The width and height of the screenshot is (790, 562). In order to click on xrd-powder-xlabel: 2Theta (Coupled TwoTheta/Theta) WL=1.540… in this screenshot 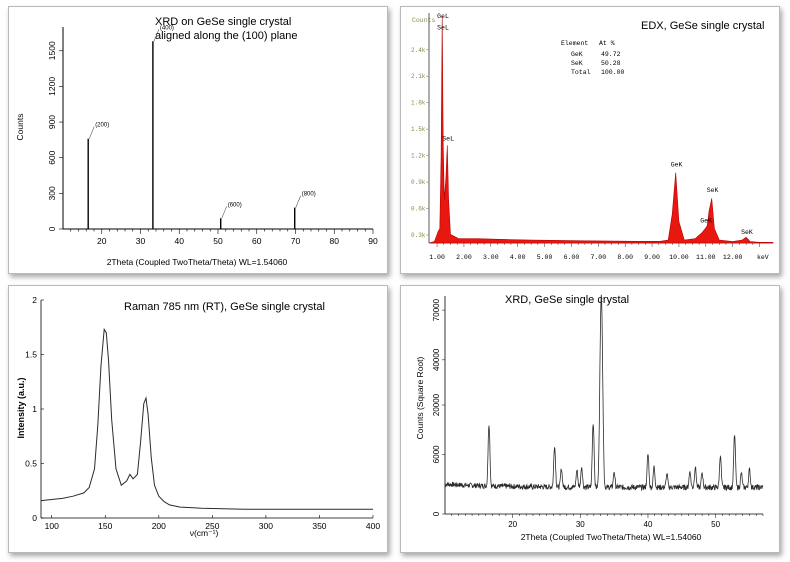, I will do `click(611, 537)`.